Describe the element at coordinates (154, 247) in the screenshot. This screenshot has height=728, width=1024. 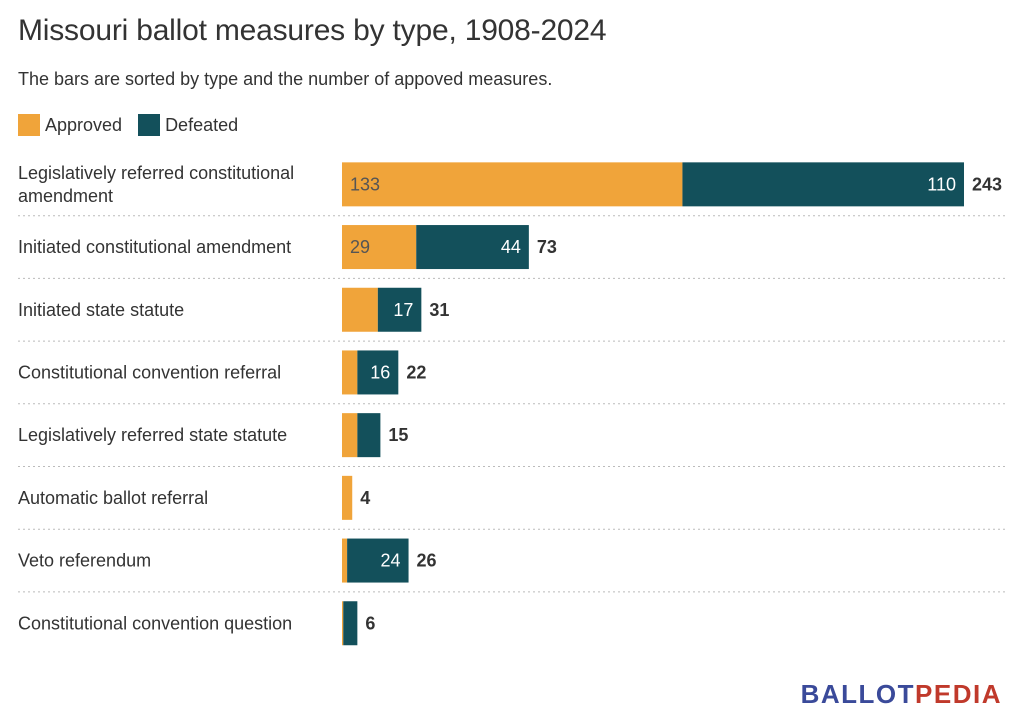
I see `category-label: Initiated constitutional amendment` at that location.